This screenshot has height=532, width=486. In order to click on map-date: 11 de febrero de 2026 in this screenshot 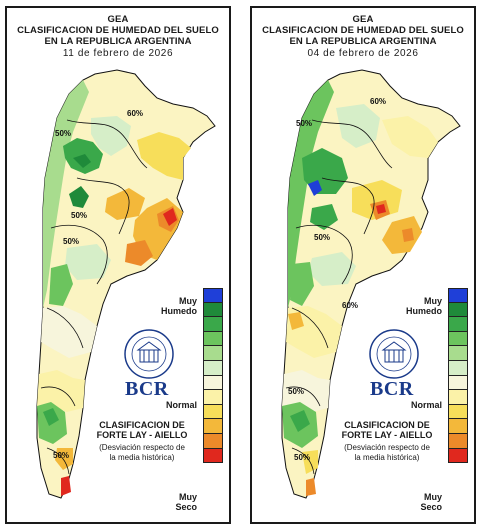, I will do `click(118, 53)`.